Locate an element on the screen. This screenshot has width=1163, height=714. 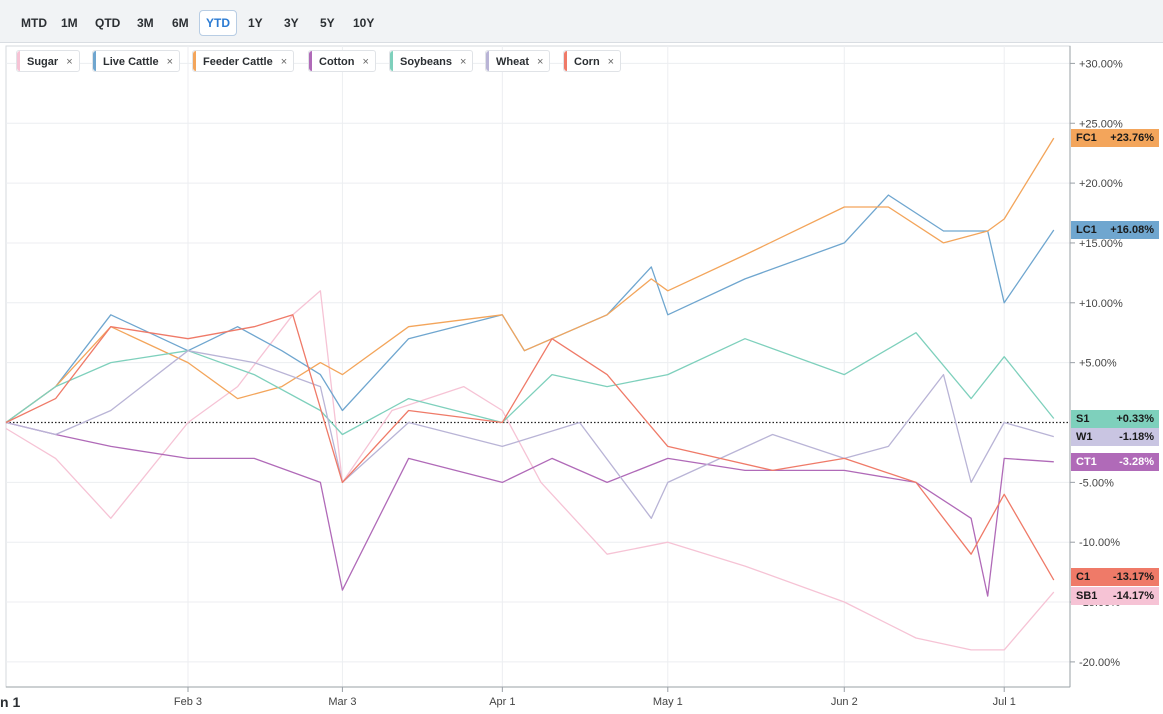
end-tag-value: +0.33% is located at coordinates (1135, 419).